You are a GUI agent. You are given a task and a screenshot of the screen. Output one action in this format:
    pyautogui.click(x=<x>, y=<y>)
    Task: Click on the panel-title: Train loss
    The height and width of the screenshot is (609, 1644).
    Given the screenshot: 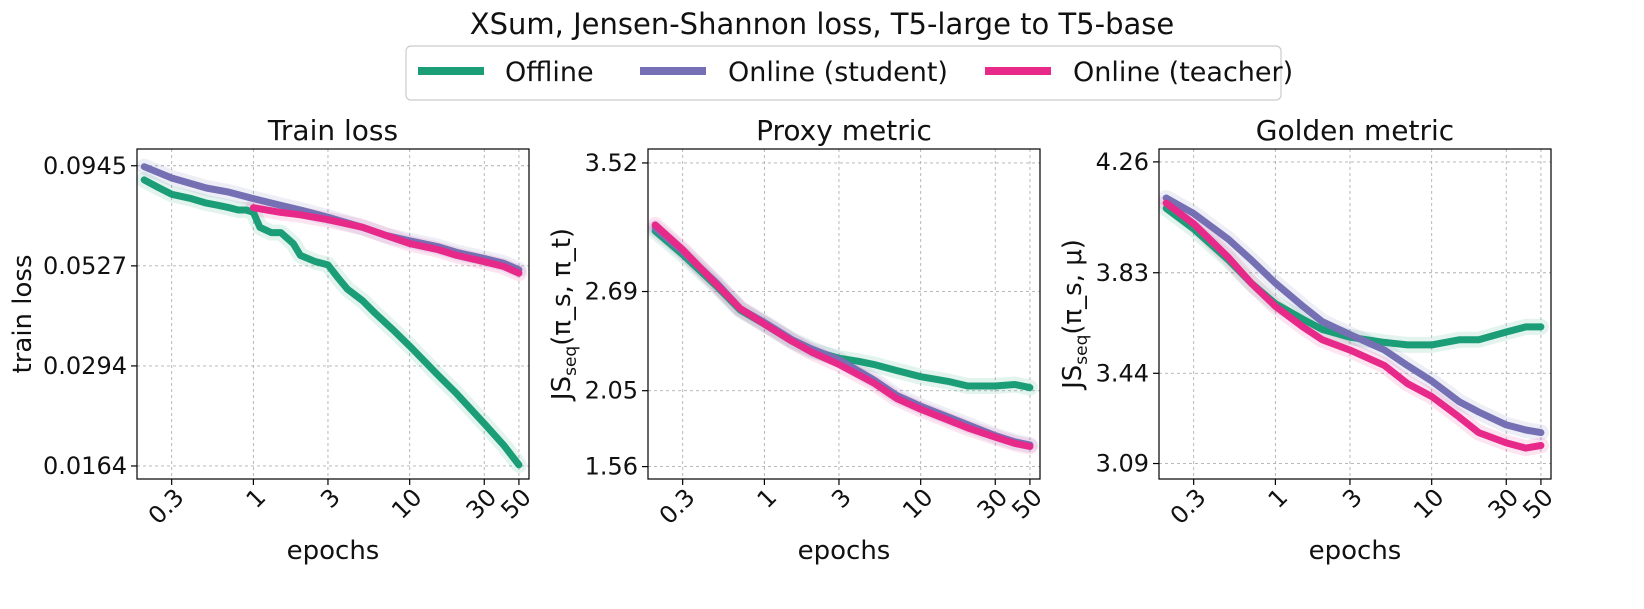 What is the action you would take?
    pyautogui.click(x=332, y=130)
    